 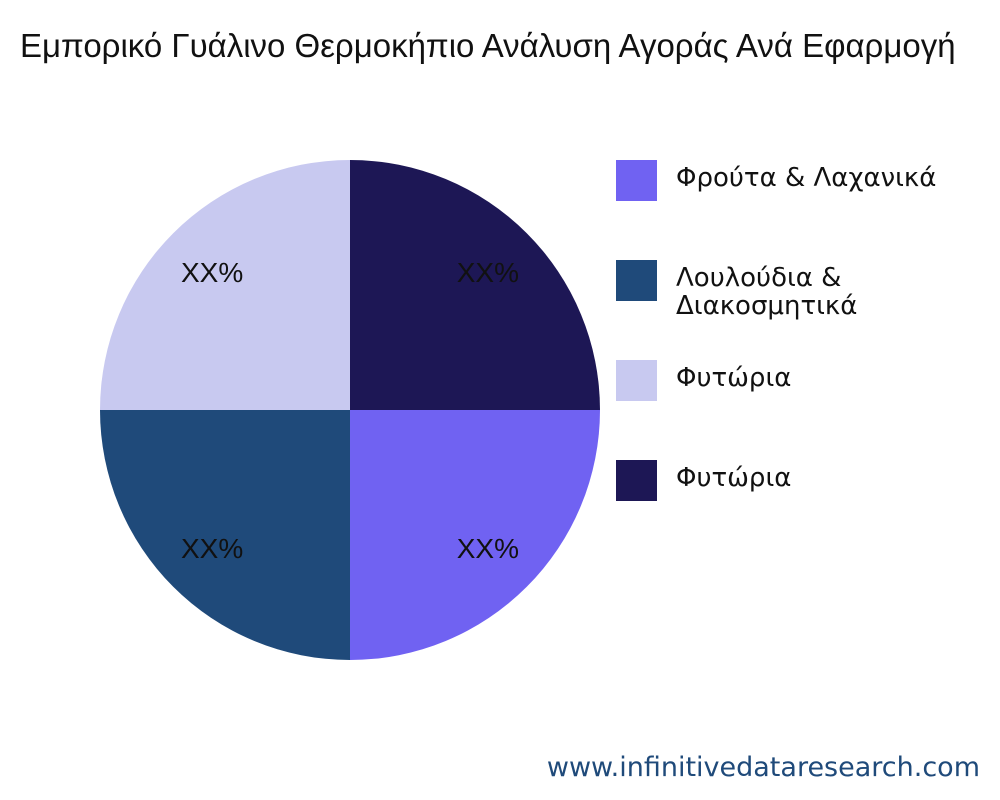 I want to click on legend-item: Φρούτα & Λαχανικά, so click(x=806, y=180).